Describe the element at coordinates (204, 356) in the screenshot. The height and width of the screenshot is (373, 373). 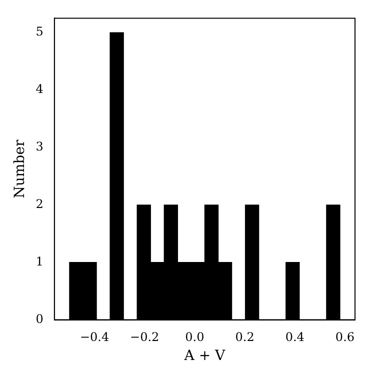
I see `x-axis-title: A + V` at that location.